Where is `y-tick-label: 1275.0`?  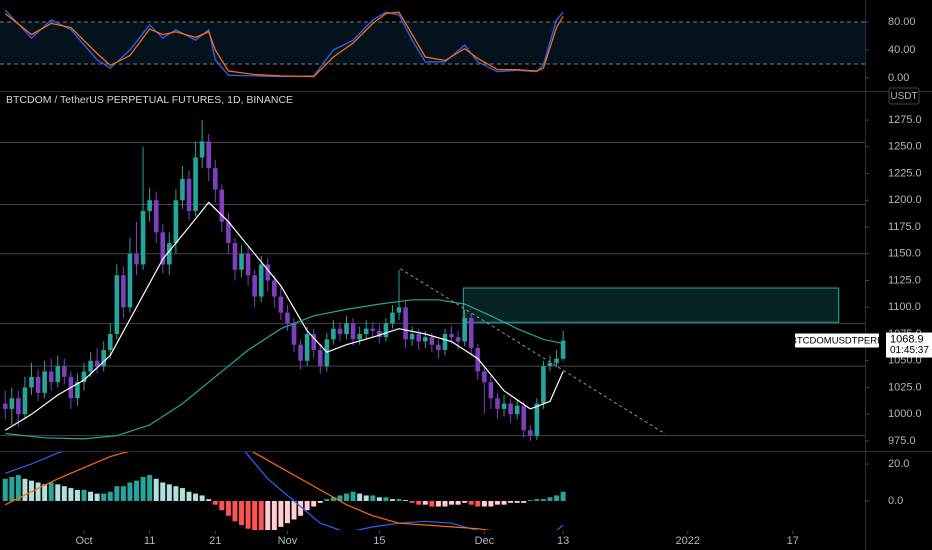
y-tick-label: 1275.0 is located at coordinates (905, 120).